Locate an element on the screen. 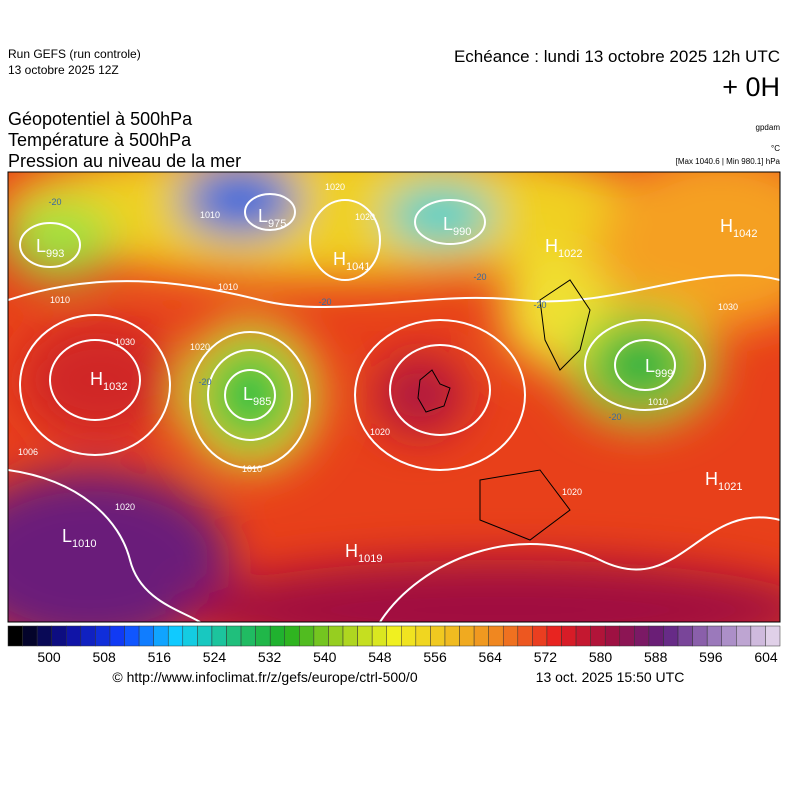 This screenshot has height=794, width=788. center-value: 1021 is located at coordinates (730, 487).